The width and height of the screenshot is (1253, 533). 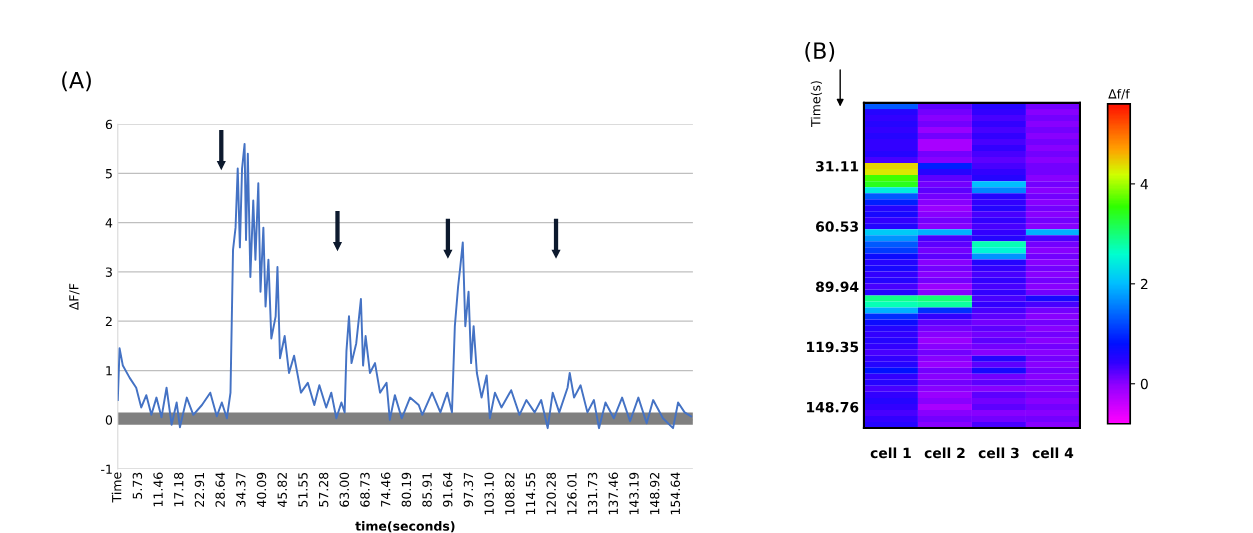 What do you see at coordinates (468, 489) in the screenshot?
I see `x-tick-label: 97.37` at bounding box center [468, 489].